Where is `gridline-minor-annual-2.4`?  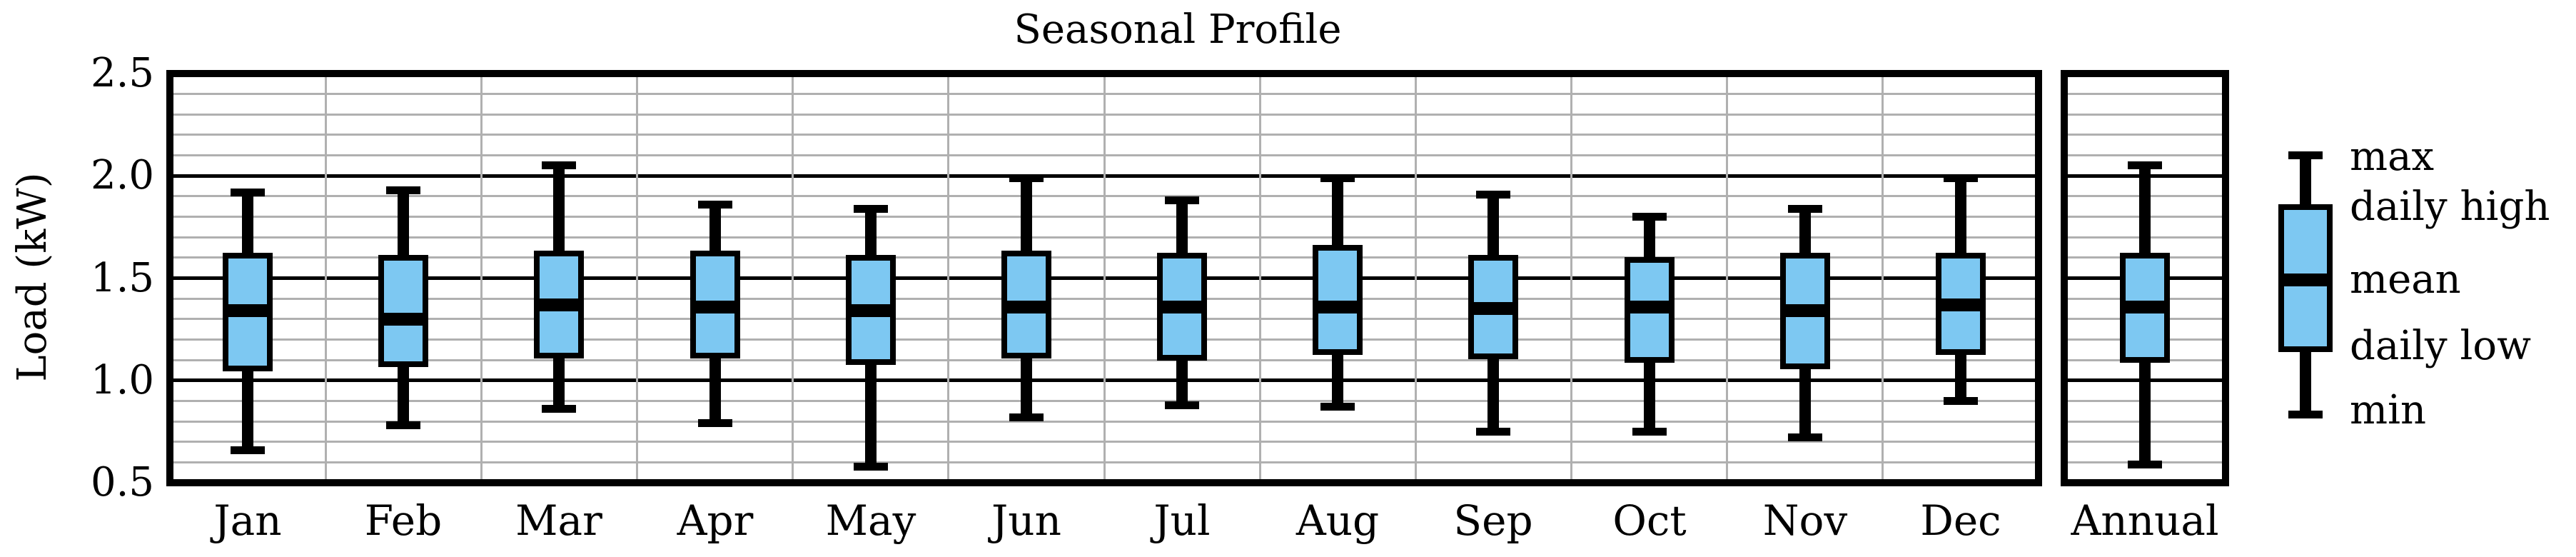 gridline-minor-annual-2.4 is located at coordinates (2145, 94).